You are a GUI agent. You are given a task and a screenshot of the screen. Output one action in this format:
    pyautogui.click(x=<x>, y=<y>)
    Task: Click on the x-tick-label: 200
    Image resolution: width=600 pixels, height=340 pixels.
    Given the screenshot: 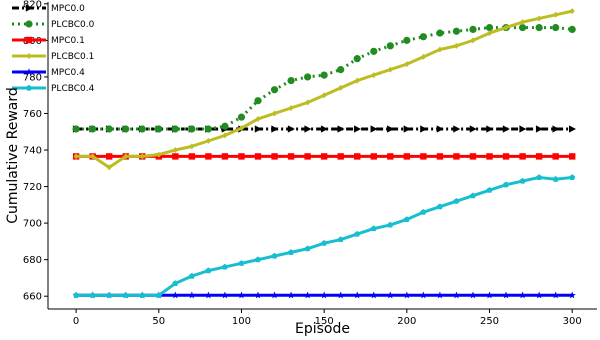 What is the action you would take?
    pyautogui.click(x=406, y=321)
    